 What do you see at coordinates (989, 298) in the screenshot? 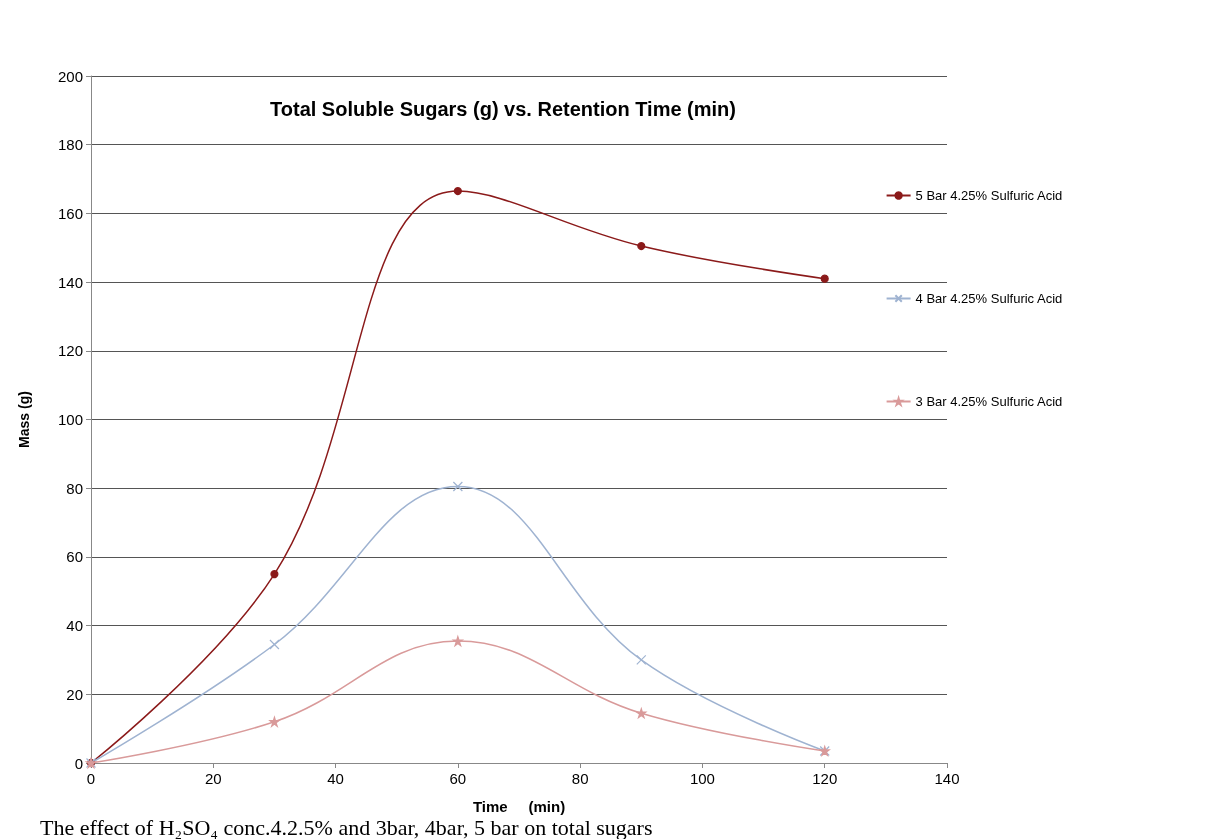
I see `legend-label: 4 Bar 4.25% Sulfuric Acid` at bounding box center [989, 298].